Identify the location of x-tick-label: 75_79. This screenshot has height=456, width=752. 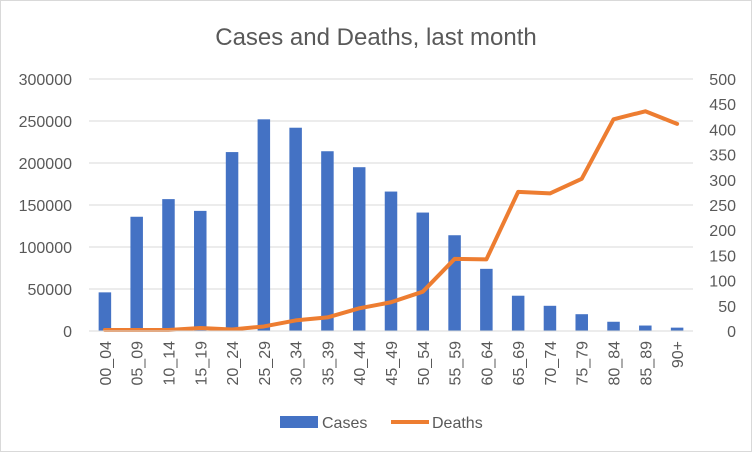
(583, 363).